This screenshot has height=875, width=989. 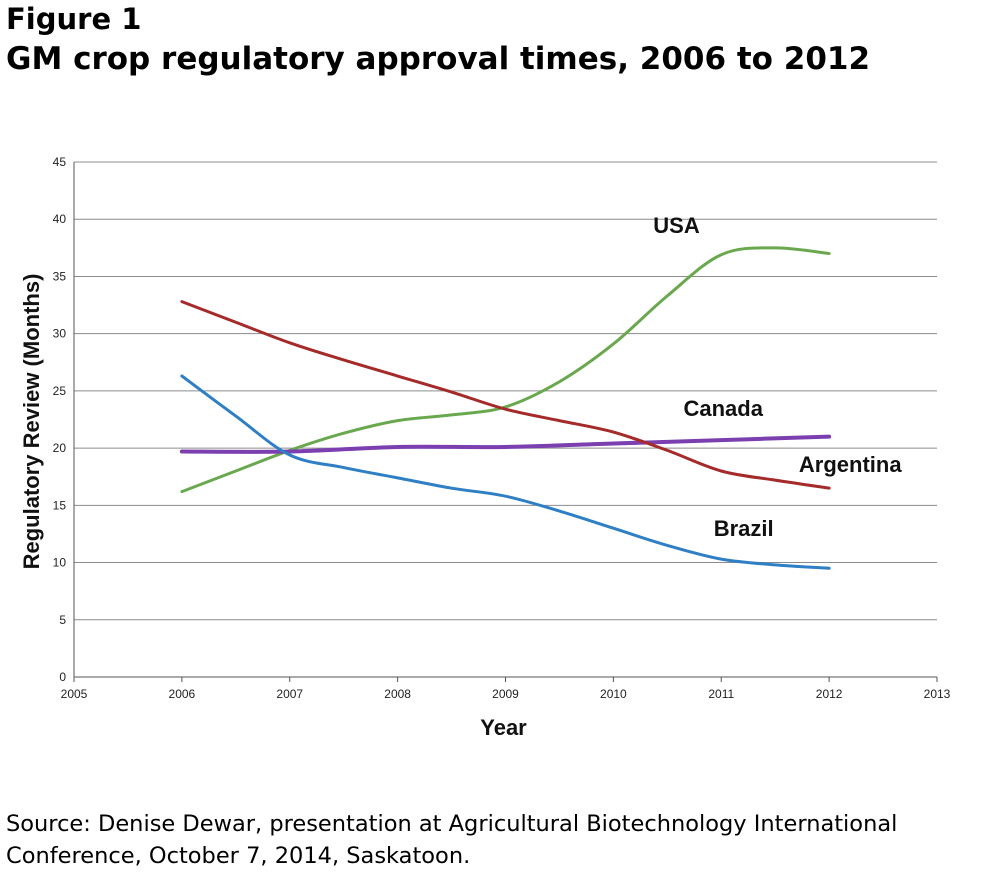 I want to click on y-tick-label: 40, so click(x=60, y=219).